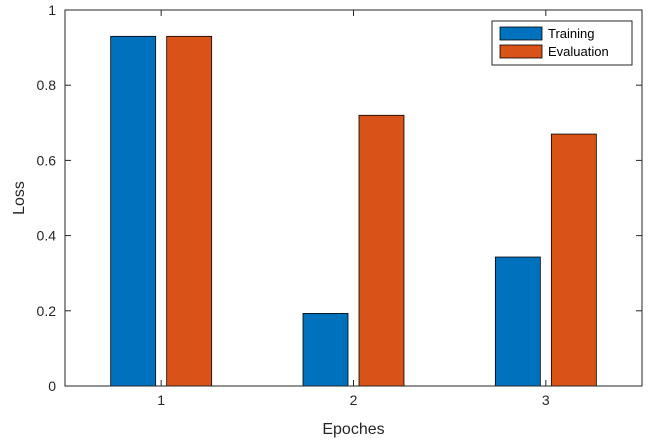 Image resolution: width=651 pixels, height=443 pixels. What do you see at coordinates (562, 43) in the screenshot?
I see `legend: Training Evaluation` at bounding box center [562, 43].